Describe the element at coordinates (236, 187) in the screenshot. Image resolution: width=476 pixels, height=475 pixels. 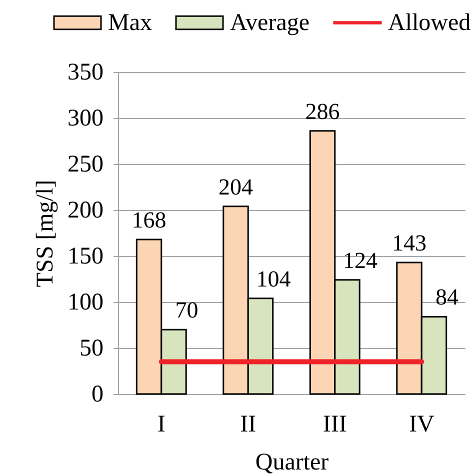
I see `data-label: 204` at that location.